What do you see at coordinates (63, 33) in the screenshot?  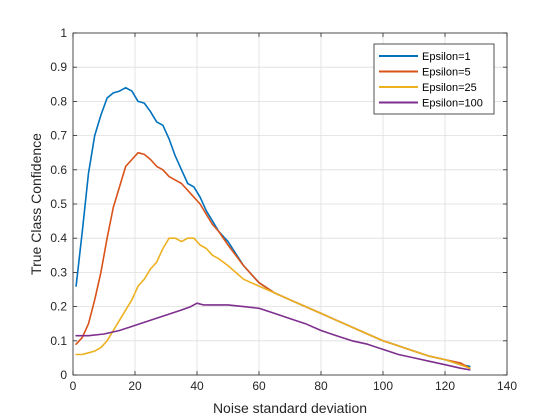 I see `y-tick-label: 1` at bounding box center [63, 33].